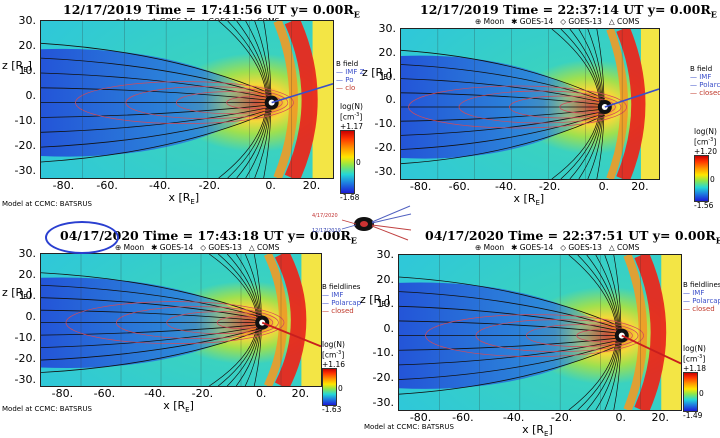 This screenshot has height=438, width=720. Describe the element at coordinates (244, 235) in the screenshot. I see `panel-time: Time = 17:43:18 UT y= 0.00R` at that location.